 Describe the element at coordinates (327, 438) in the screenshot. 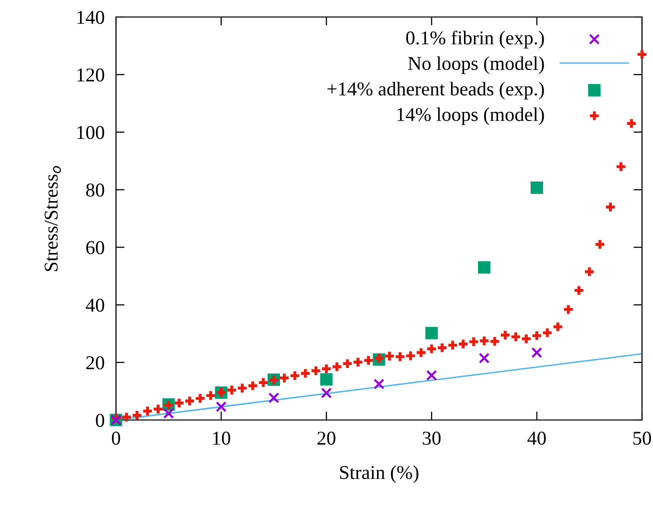

I see `x-tick-label: 20` at that location.